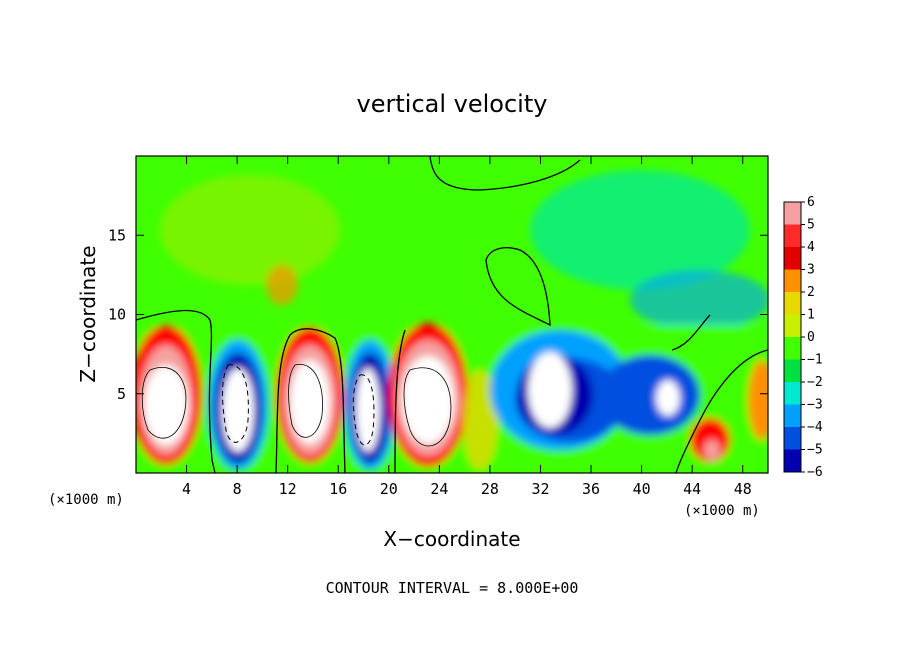 The width and height of the screenshot is (904, 654). What do you see at coordinates (591, 489) in the screenshot?
I see `x-tick-label: 36` at bounding box center [591, 489].